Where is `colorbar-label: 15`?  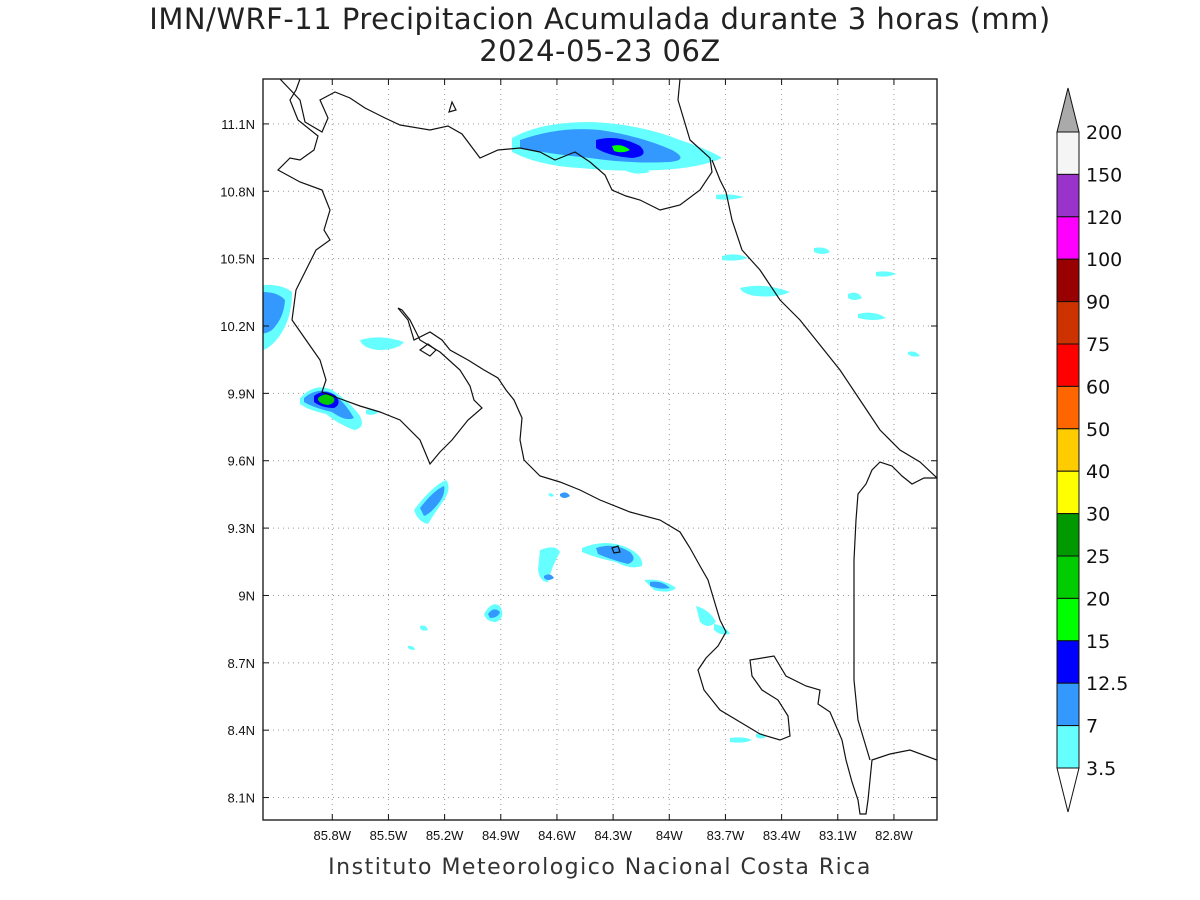
colorbar-label: 15 is located at coordinates (1098, 642).